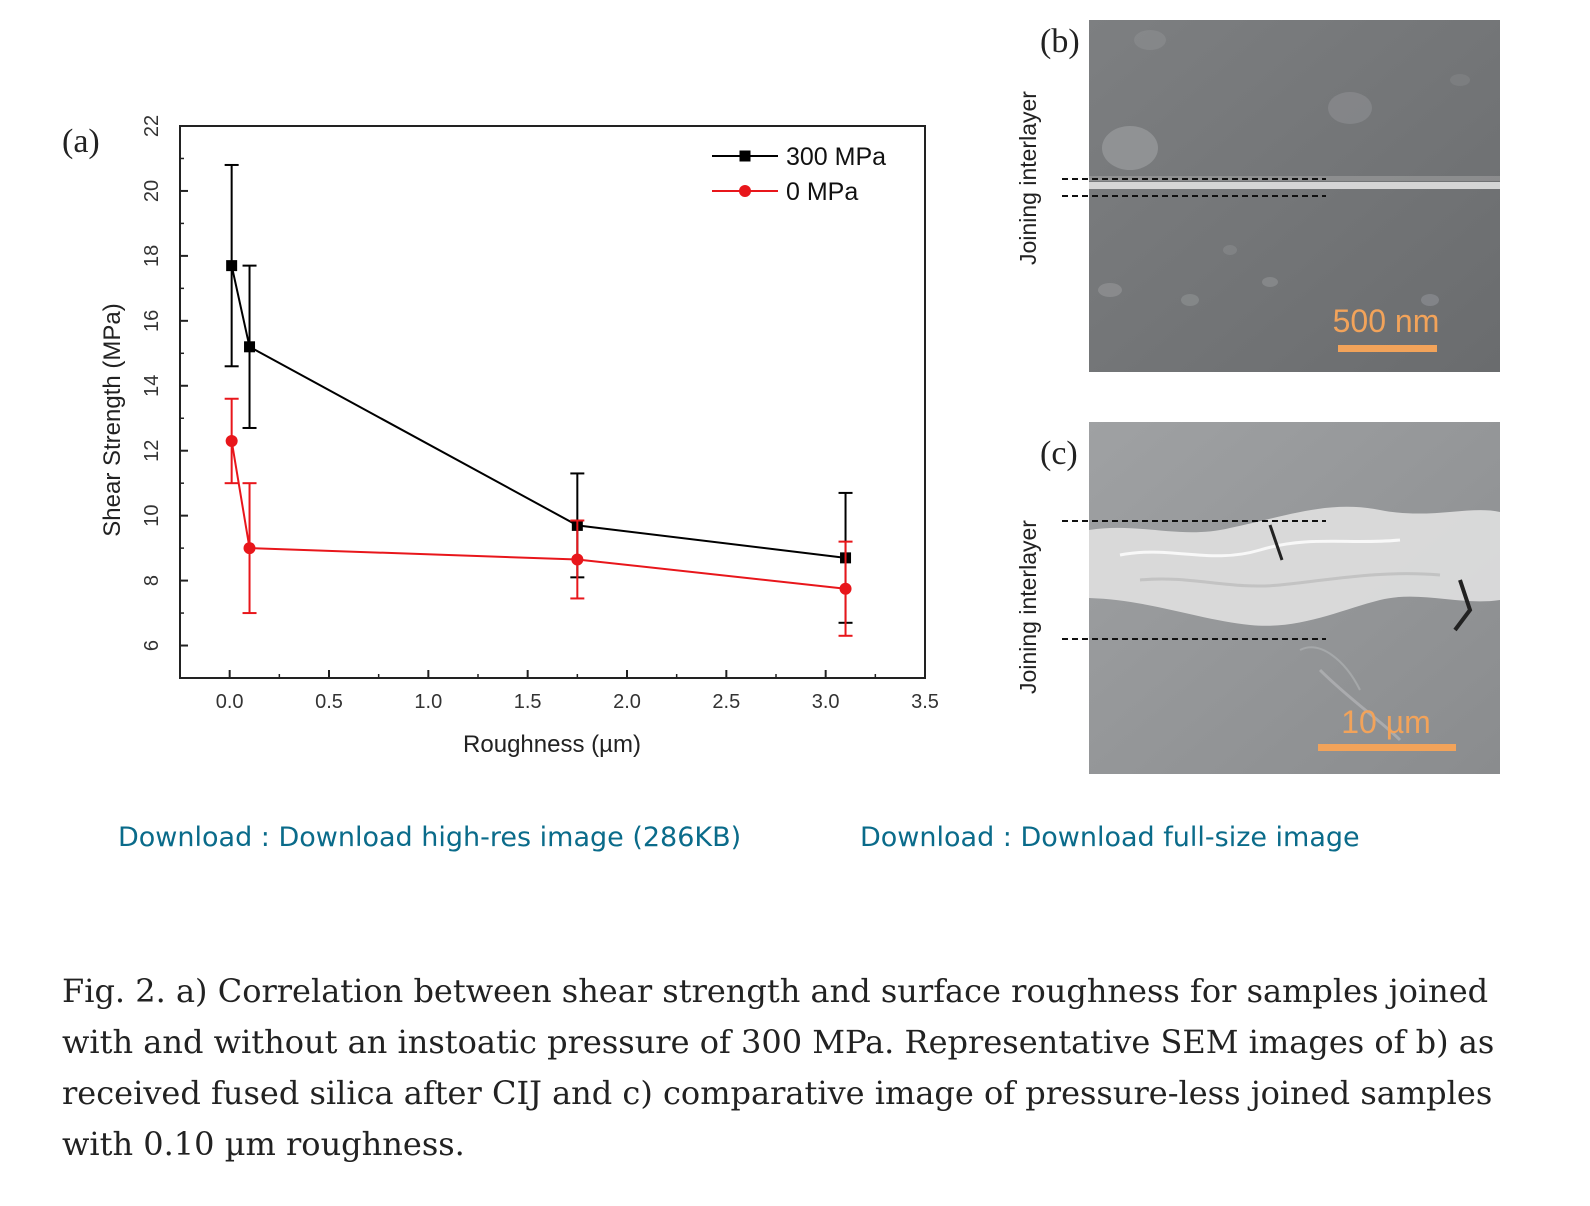  Describe the element at coordinates (836, 157) in the screenshot. I see `legend-label: 300 MPa` at that location.